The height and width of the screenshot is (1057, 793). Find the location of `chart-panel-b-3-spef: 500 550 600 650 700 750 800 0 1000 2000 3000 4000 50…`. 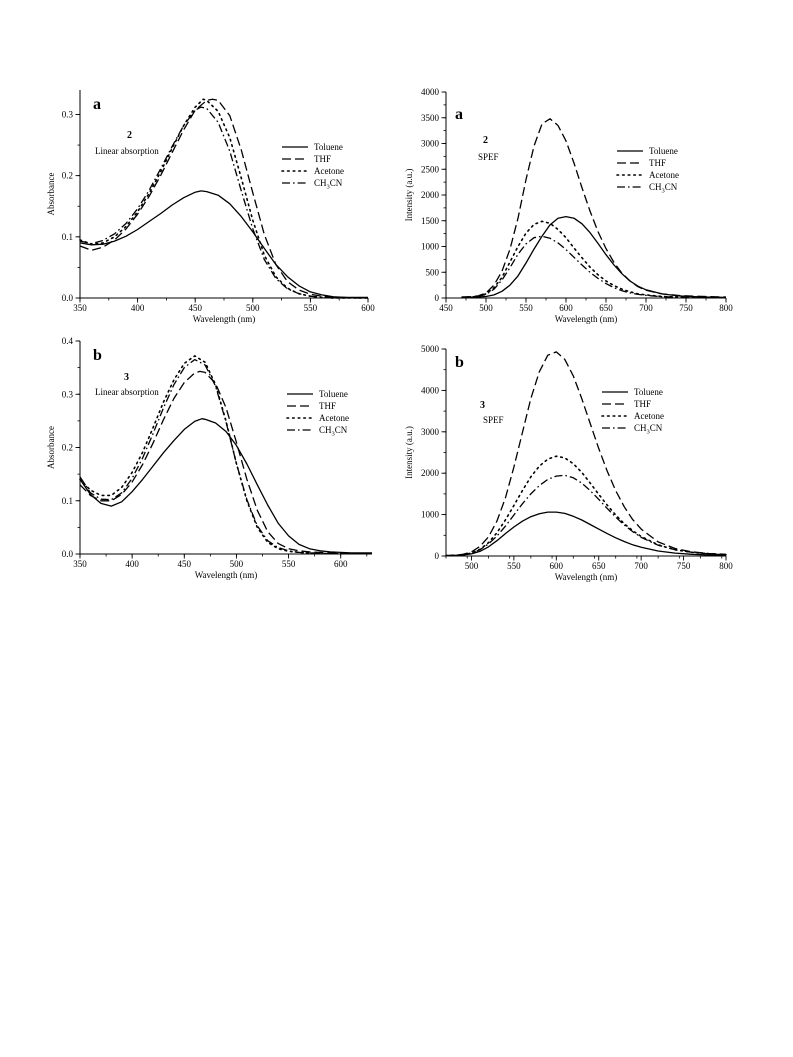

chart-panel-b-3-spef: 500 550 600 650 700 750 800 0 1000 2000 3000 4000 50… is located at coordinates (568, 463).